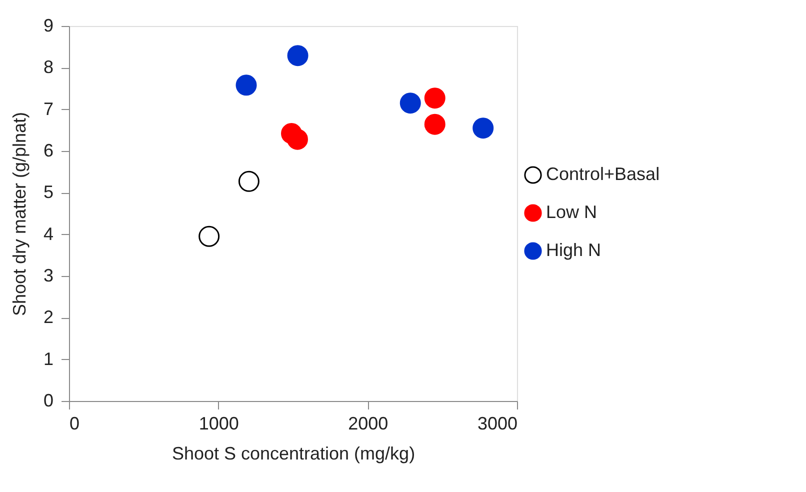 The width and height of the screenshot is (806, 492). Describe the element at coordinates (75, 424) in the screenshot. I see `x-tick-label: 0` at that location.